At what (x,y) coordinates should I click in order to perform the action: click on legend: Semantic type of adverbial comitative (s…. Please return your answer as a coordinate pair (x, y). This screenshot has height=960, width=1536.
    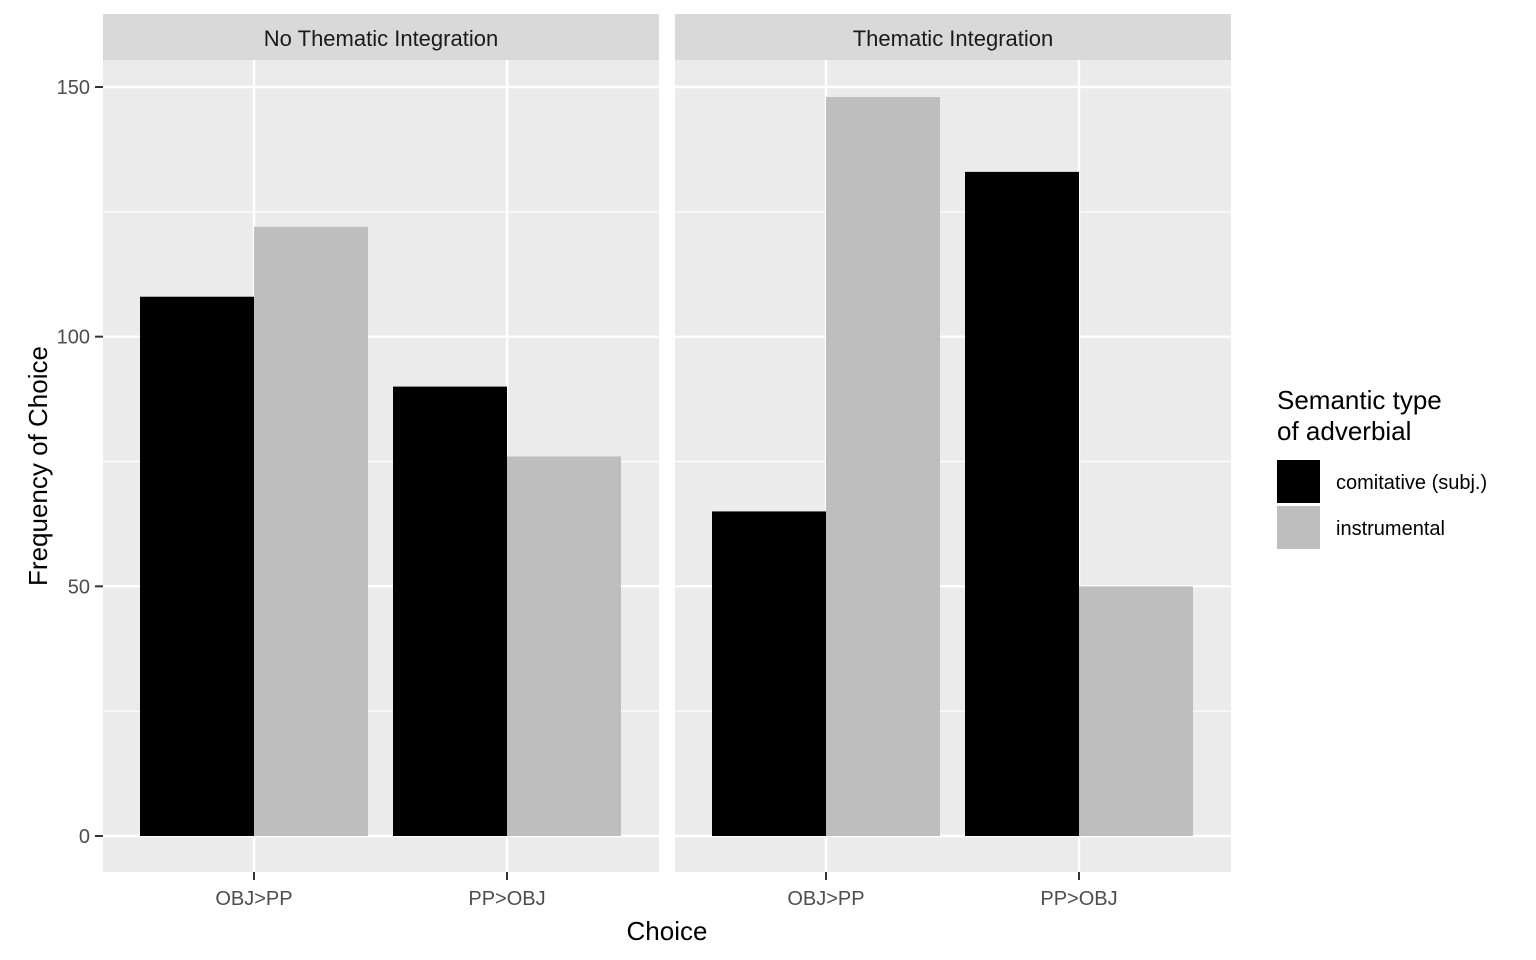
    Looking at the image, I should click on (1382, 467).